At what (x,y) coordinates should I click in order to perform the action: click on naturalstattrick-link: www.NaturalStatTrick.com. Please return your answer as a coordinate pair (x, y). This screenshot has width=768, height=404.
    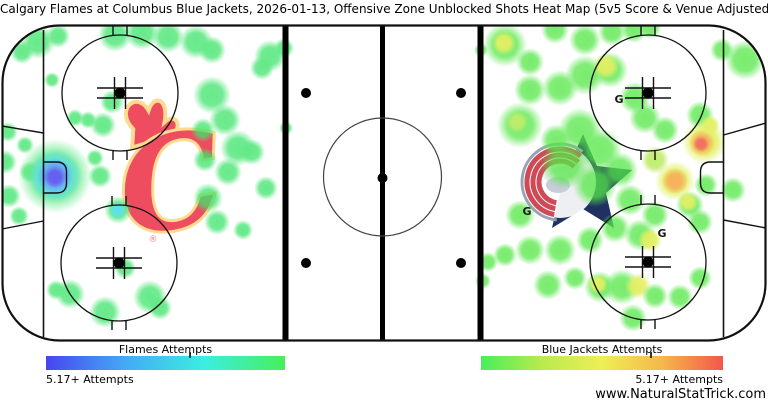
    Looking at the image, I should click on (680, 394).